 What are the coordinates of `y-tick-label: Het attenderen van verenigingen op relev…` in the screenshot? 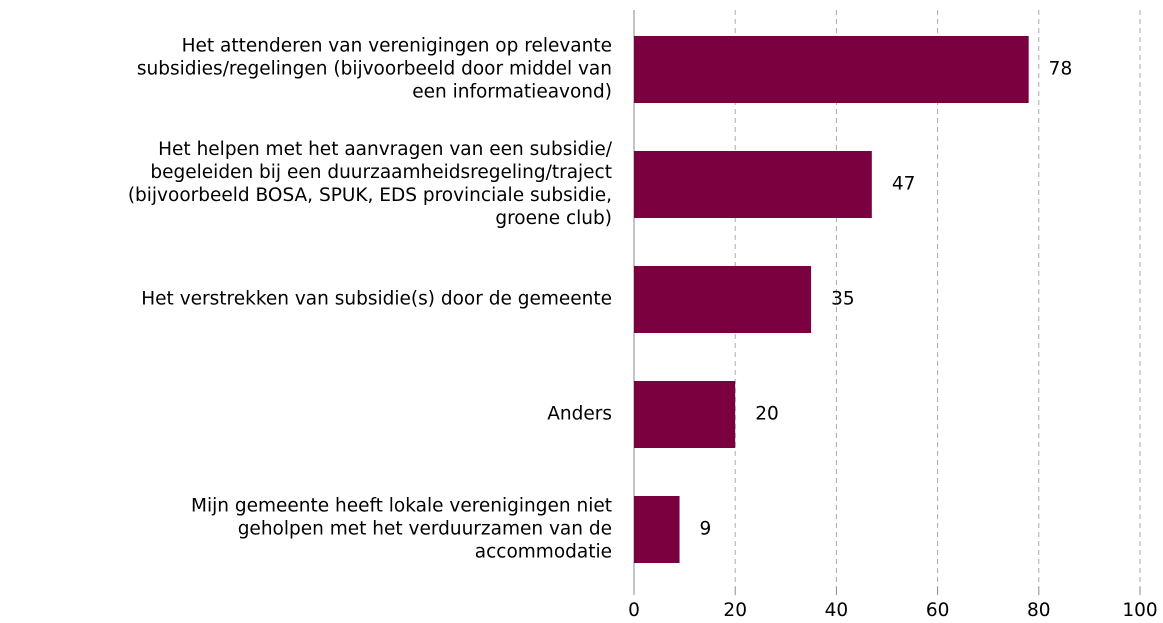 It's located at (397, 46).